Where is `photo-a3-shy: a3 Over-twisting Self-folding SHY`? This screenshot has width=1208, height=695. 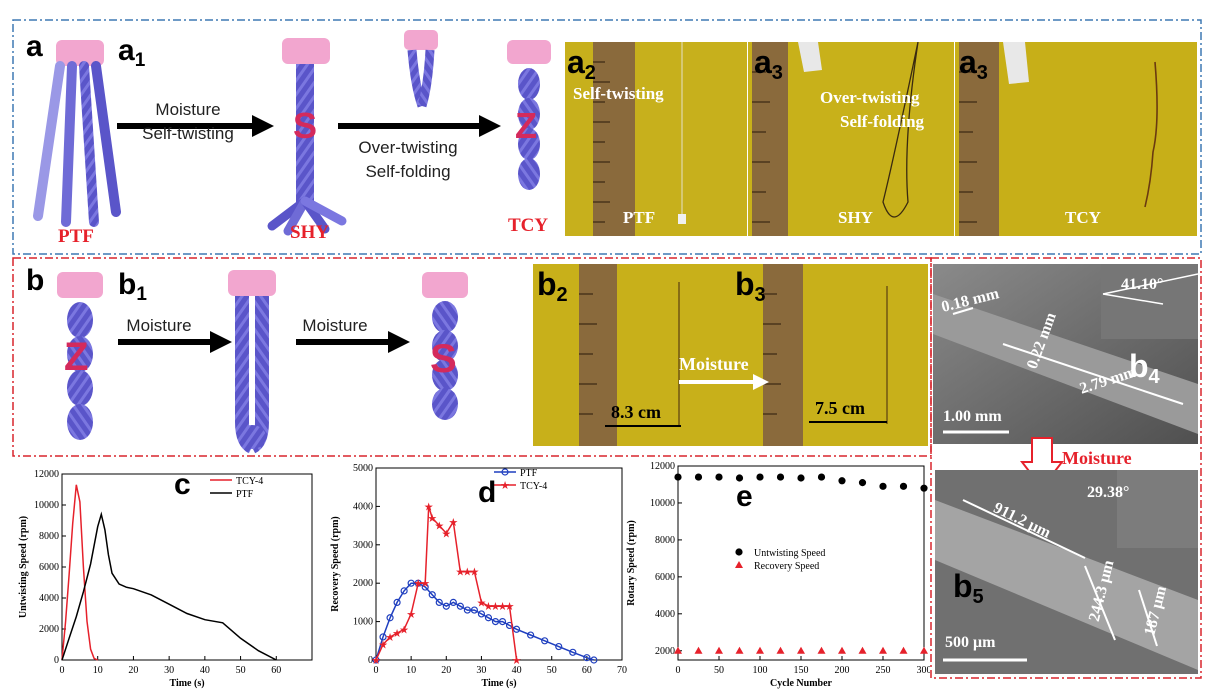
photo-a3-shy: a3 Over-twisting Self-folding SHY is located at coordinates (851, 139).